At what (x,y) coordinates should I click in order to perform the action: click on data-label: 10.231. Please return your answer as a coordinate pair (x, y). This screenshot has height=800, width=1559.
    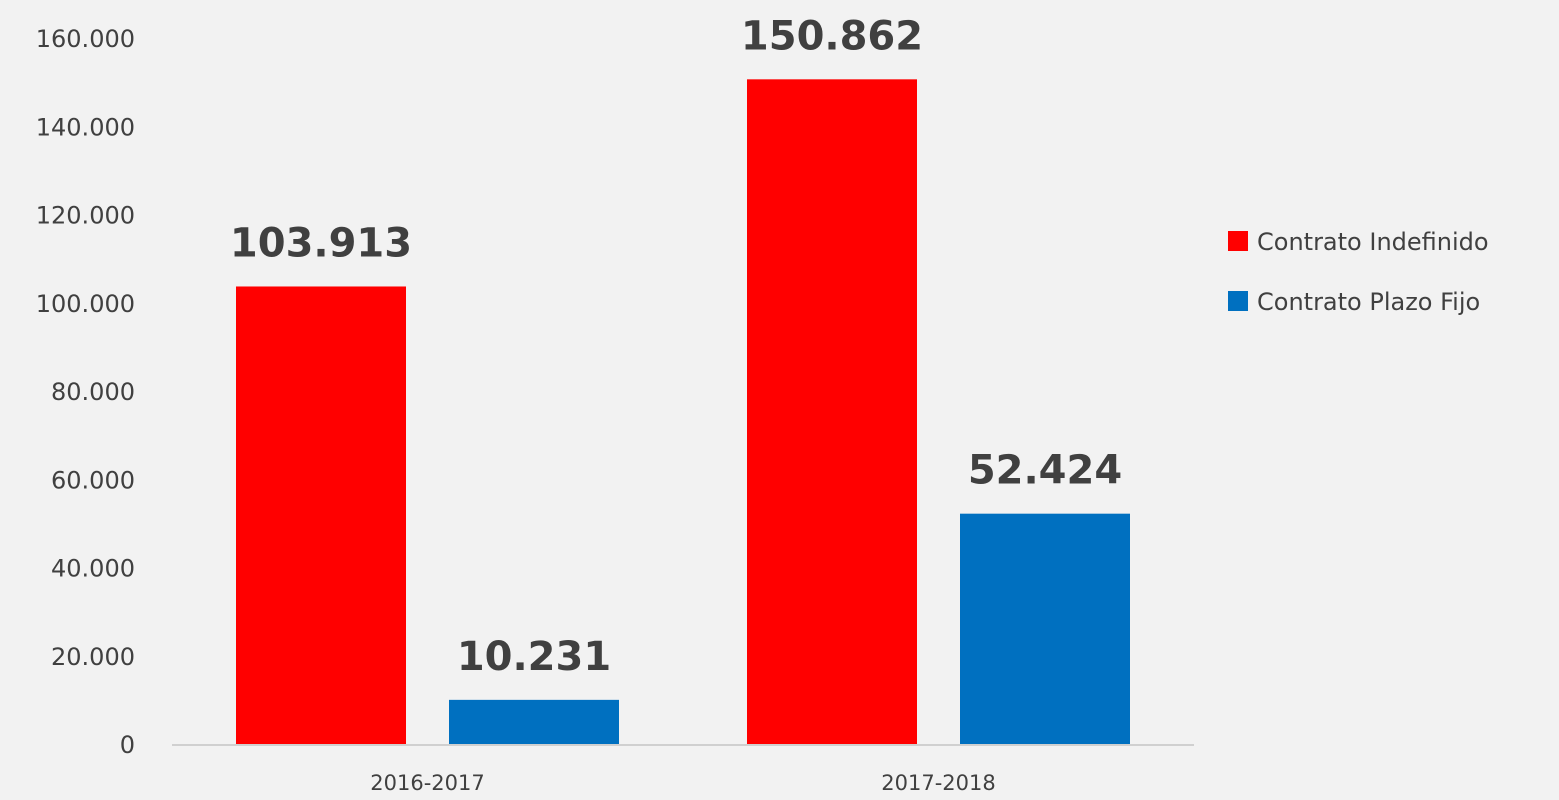
    Looking at the image, I should click on (534, 657).